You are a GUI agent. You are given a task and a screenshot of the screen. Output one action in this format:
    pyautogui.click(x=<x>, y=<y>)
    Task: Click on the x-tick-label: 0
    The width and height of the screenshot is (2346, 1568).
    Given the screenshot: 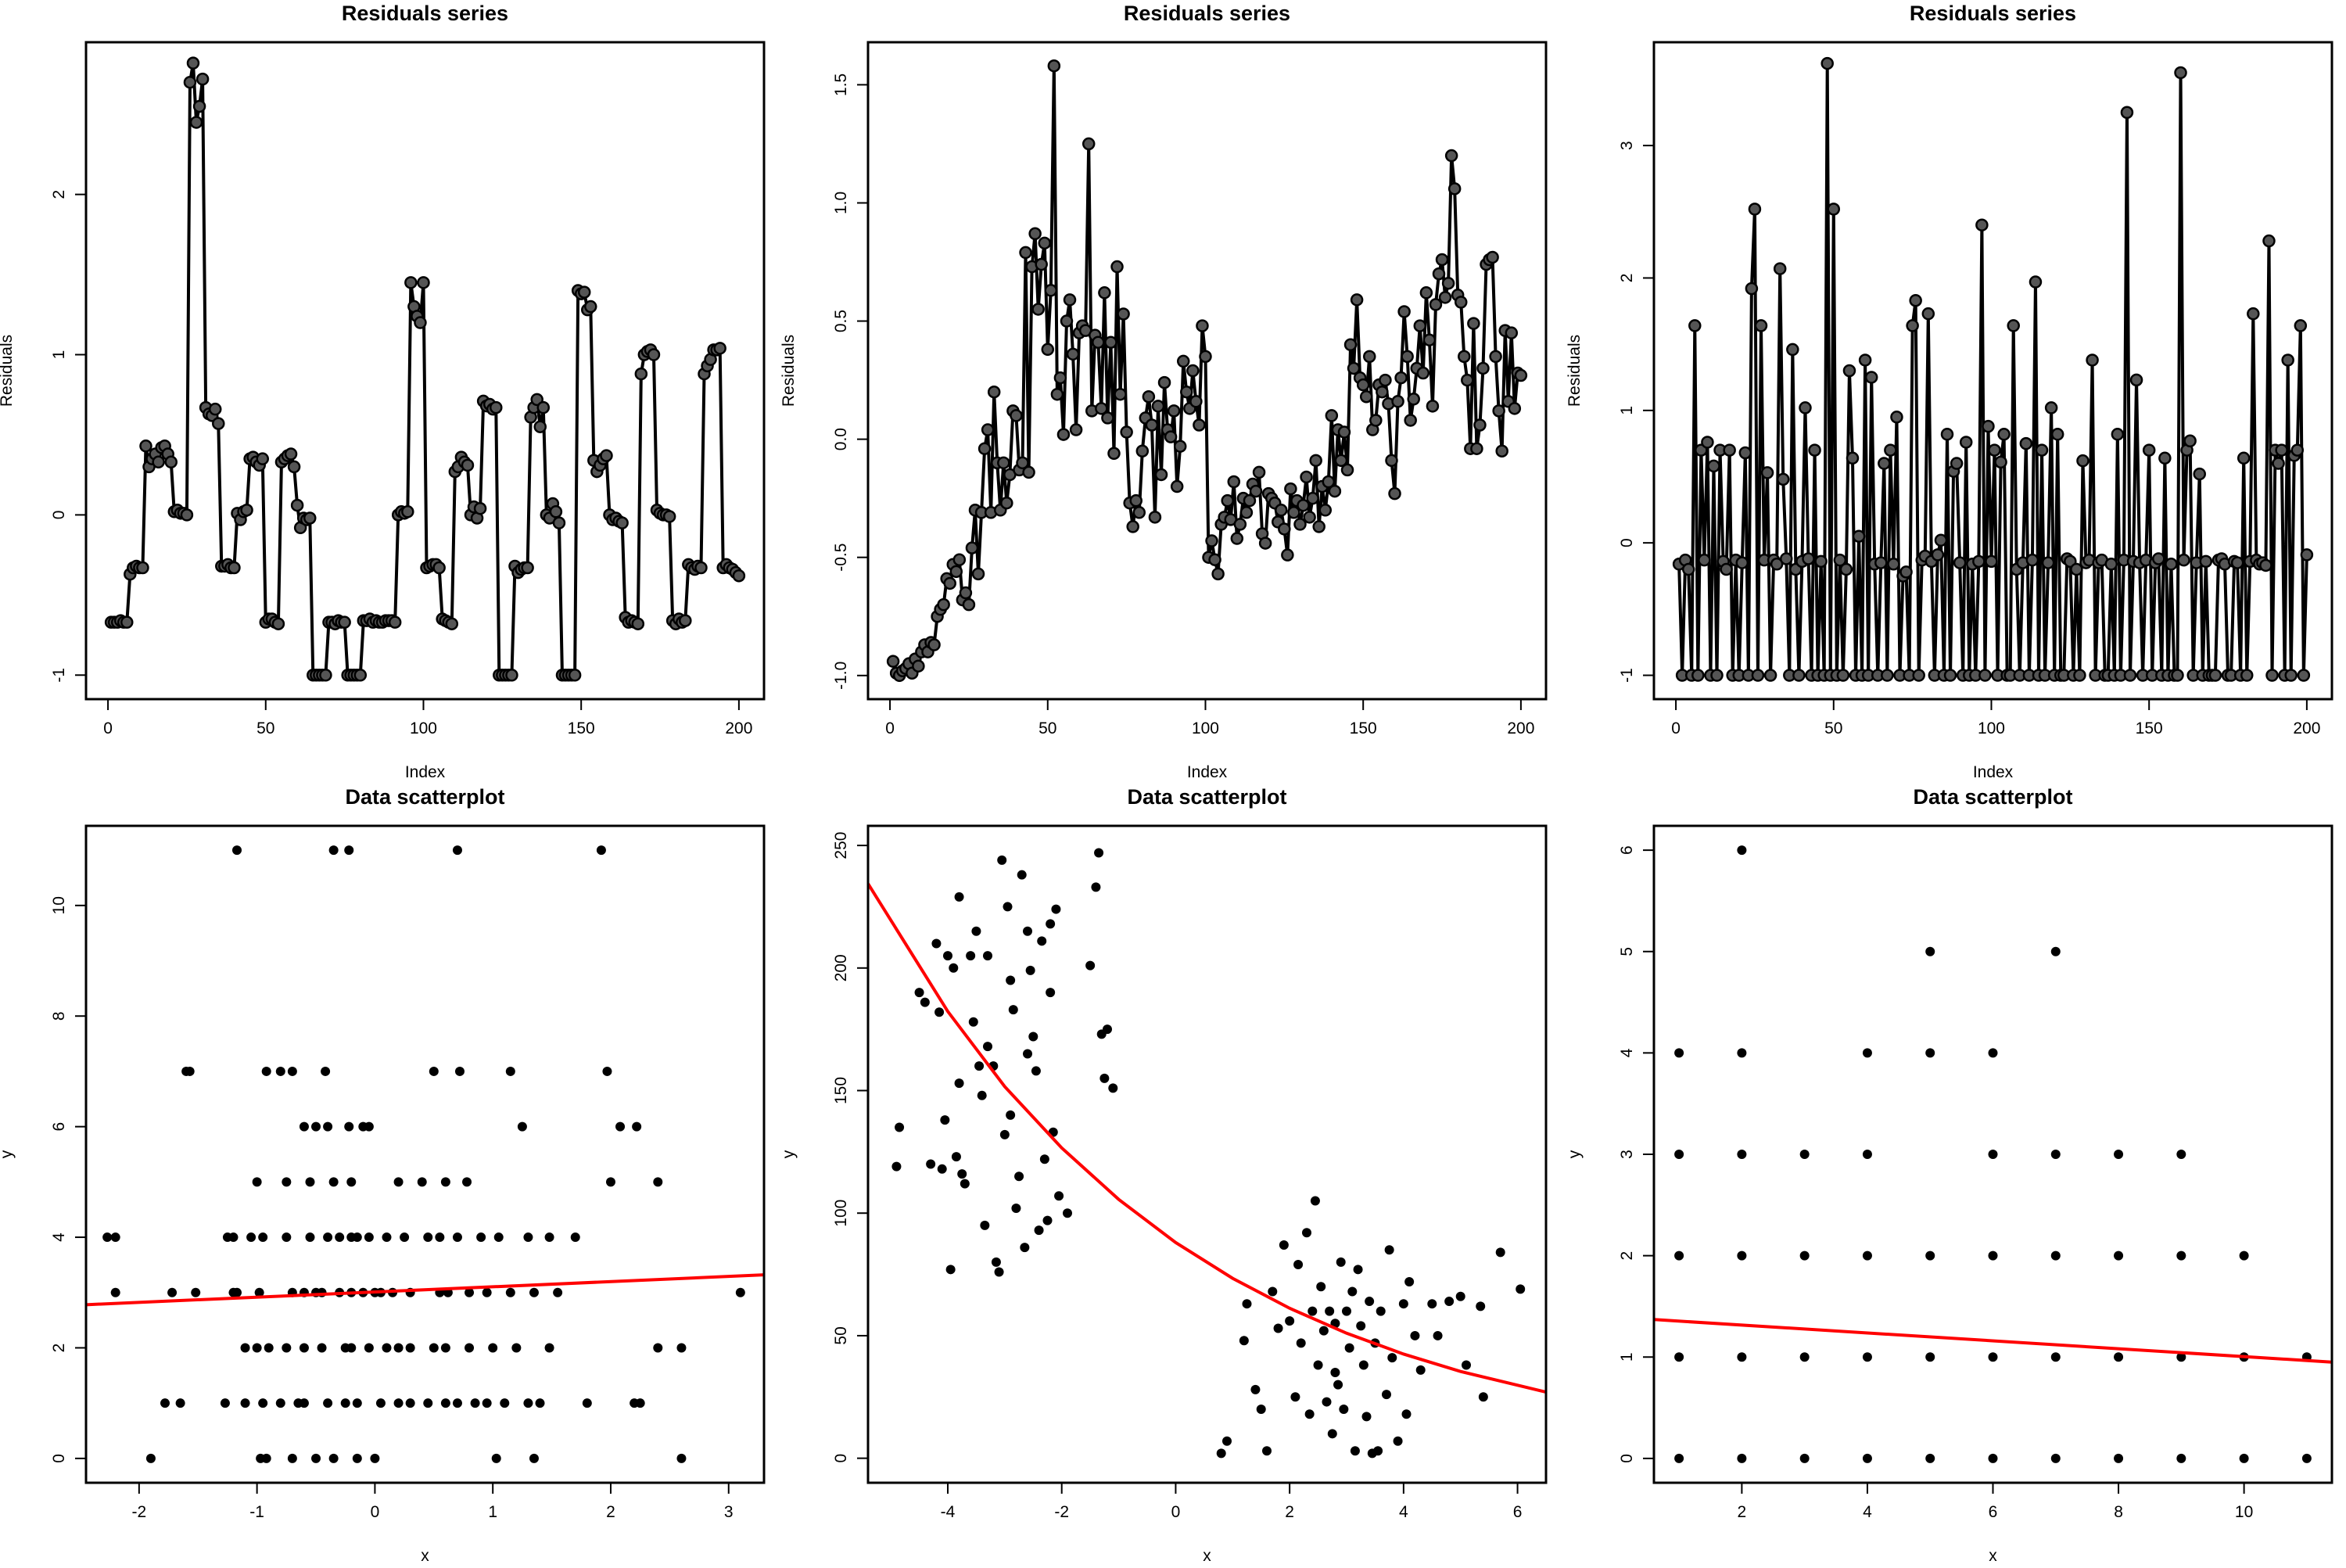 What is the action you would take?
    pyautogui.click(x=108, y=728)
    